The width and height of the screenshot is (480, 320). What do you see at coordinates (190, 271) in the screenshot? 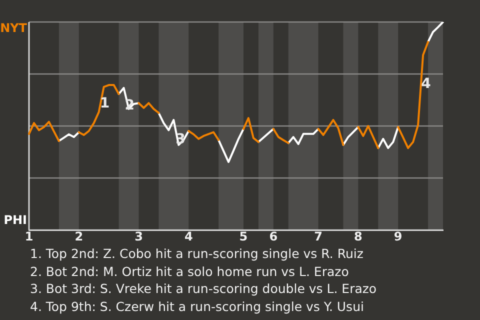
I see `text: 2. Bot 2nd: M. Ortiz hit a solo home run vs L. Erazo` at bounding box center [190, 271].